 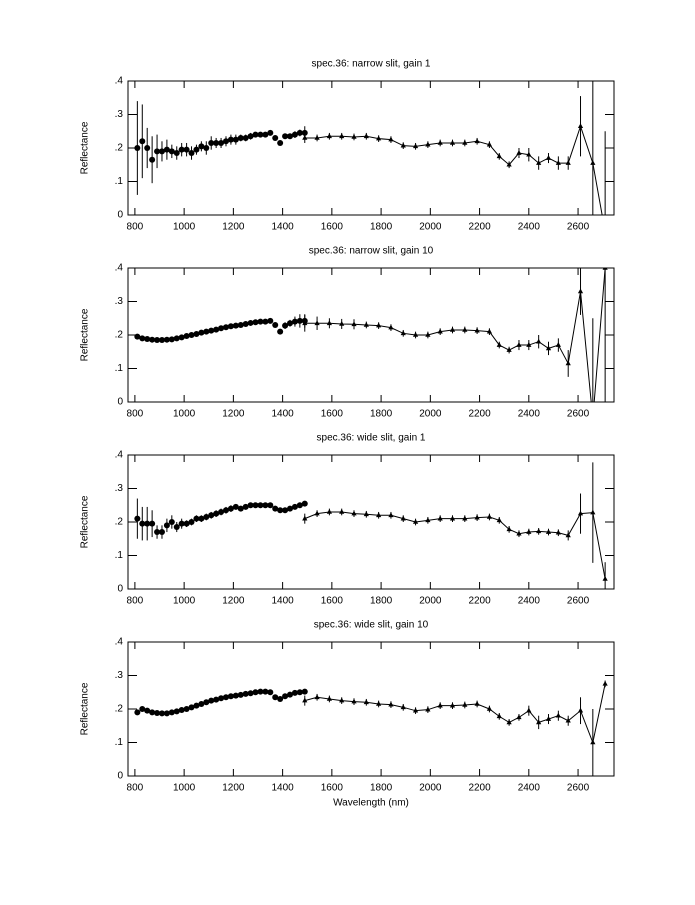 I want to click on x-tick-label: 1800, so click(x=381, y=788).